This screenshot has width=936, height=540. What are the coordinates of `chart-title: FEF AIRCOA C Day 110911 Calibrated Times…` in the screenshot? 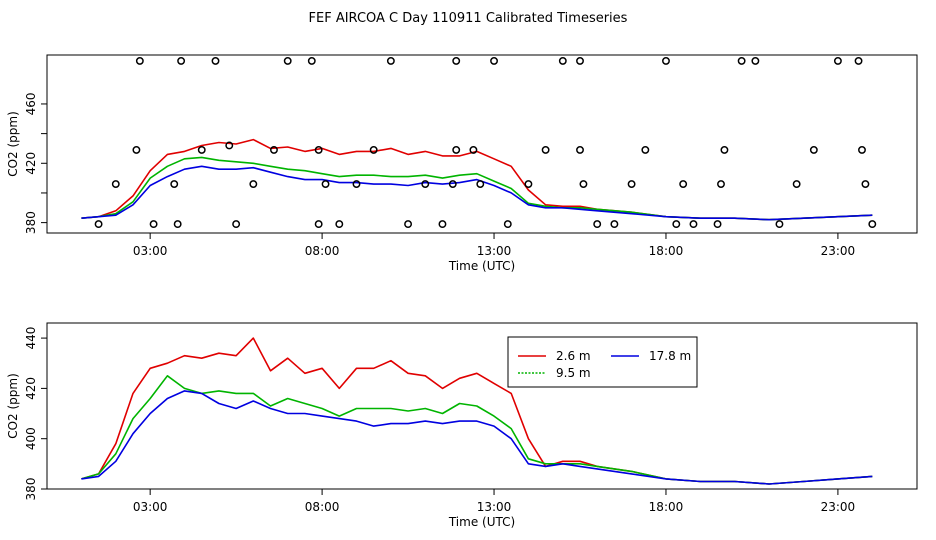 It's located at (468, 18).